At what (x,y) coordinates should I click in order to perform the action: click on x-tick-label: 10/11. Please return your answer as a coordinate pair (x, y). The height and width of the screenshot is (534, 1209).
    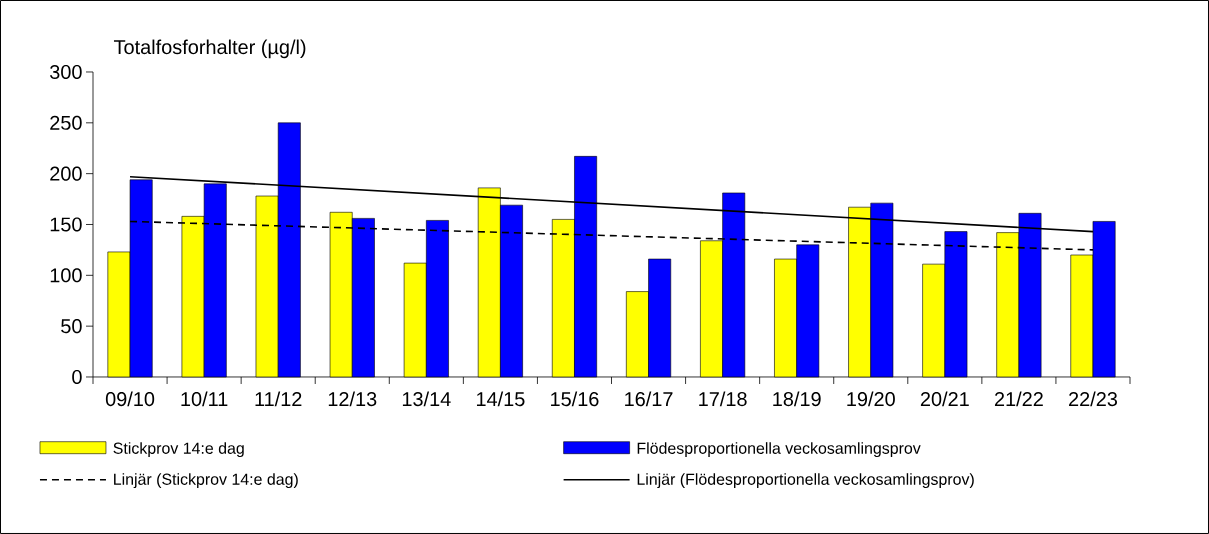
    Looking at the image, I should click on (204, 399).